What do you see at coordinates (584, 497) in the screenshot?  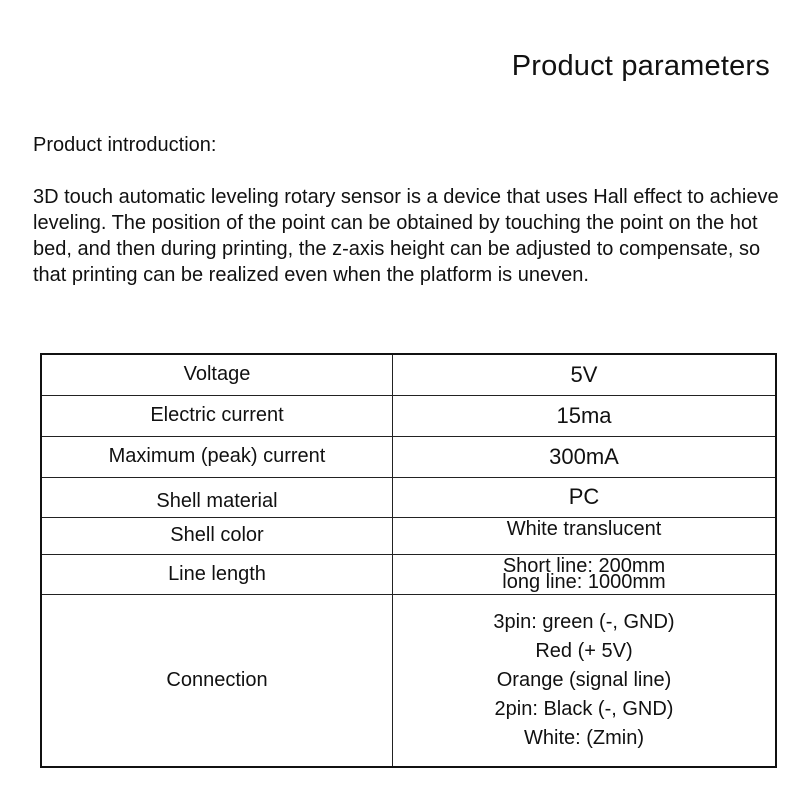 I see `param-value: PC` at bounding box center [584, 497].